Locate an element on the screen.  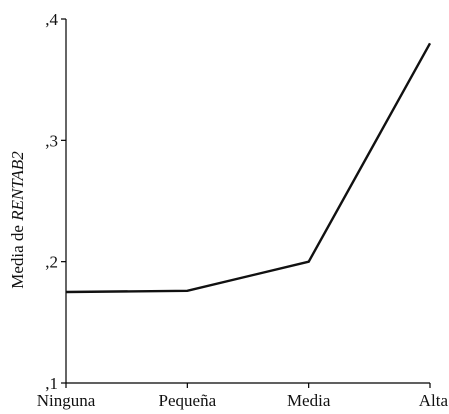
y-axis-title: Media de RENTAB2 is located at coordinates (17, 220).